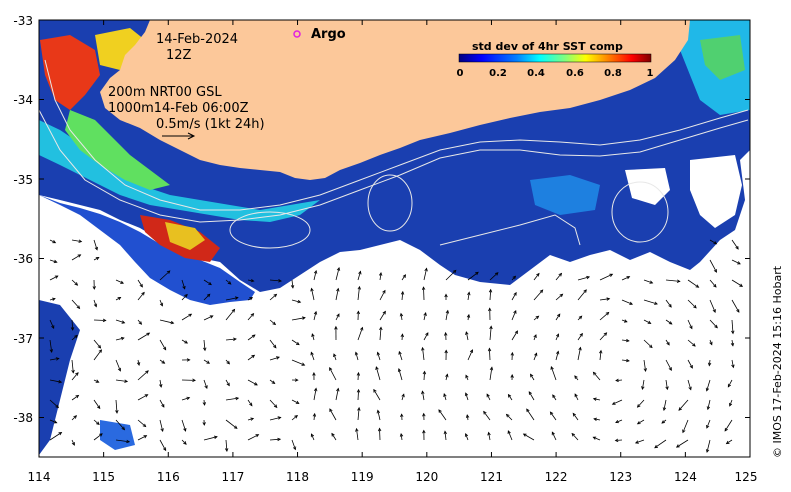 This screenshot has height=492, width=791. What do you see at coordinates (232, 477) in the screenshot?
I see `lon-tick-label: 117` at bounding box center [232, 477].